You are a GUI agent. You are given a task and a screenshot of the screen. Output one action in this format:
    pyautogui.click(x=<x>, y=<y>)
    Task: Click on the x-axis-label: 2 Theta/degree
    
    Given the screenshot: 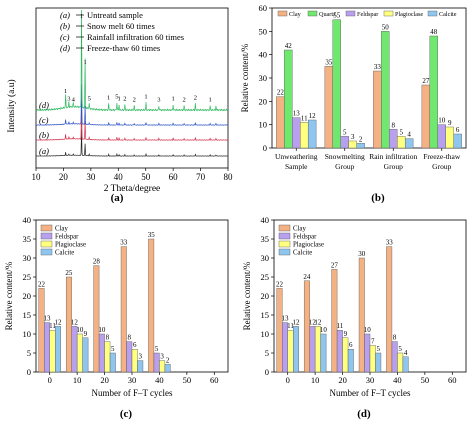 What is the action you would take?
    pyautogui.click(x=132, y=189)
    